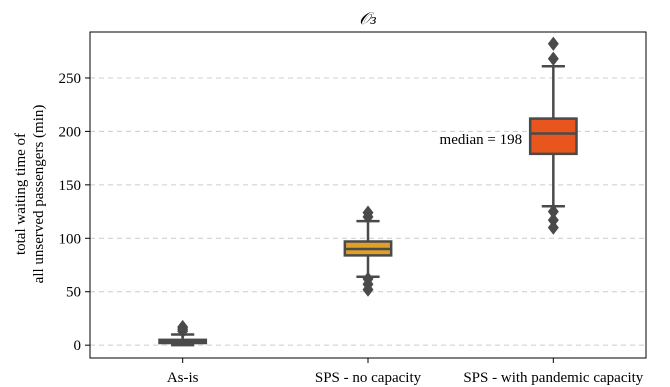 The width and height of the screenshot is (670, 387). Describe the element at coordinates (21, 194) in the screenshot. I see `y-axis-label-line-1: total waiting time of` at that location.